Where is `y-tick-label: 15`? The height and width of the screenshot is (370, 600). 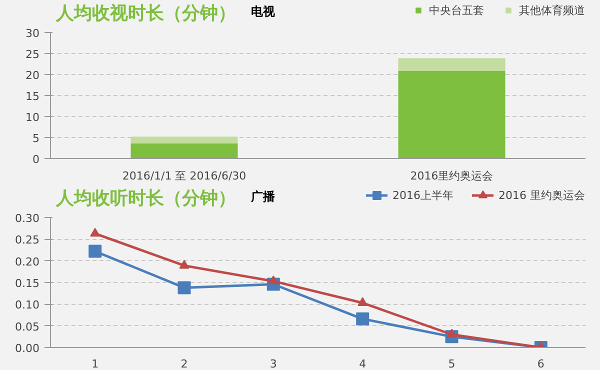 y-tick-label: 15 is located at coordinates (33, 96).